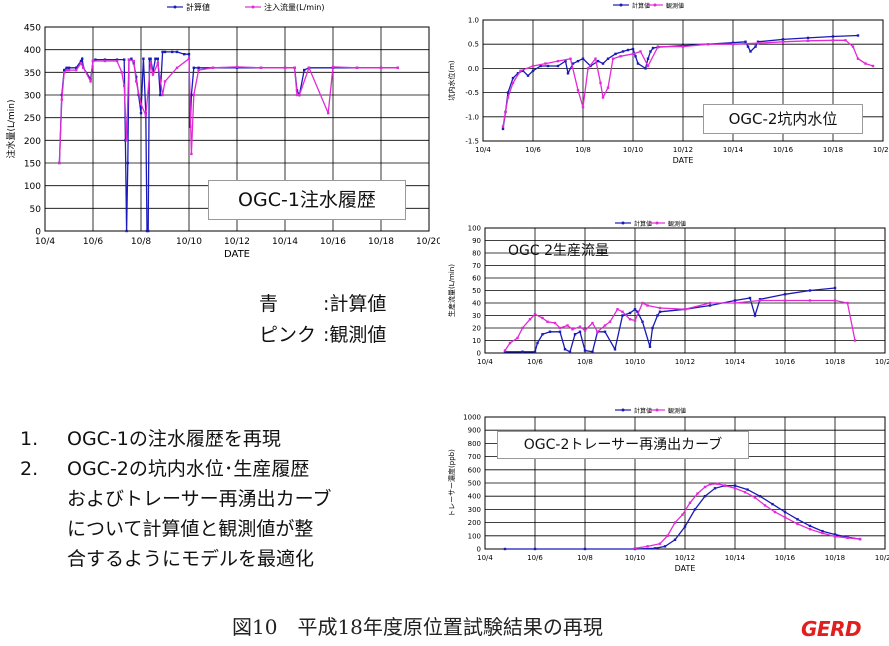 This screenshot has width=889, height=646. I want to click on legend-blue-row: 青:計算値, so click(322, 304).